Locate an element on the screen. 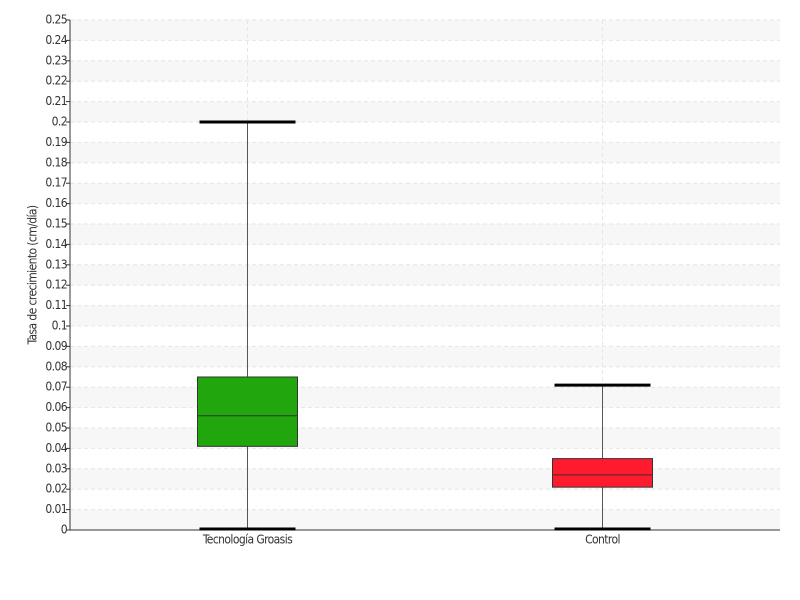  x-tick-label: Control is located at coordinates (602, 540).